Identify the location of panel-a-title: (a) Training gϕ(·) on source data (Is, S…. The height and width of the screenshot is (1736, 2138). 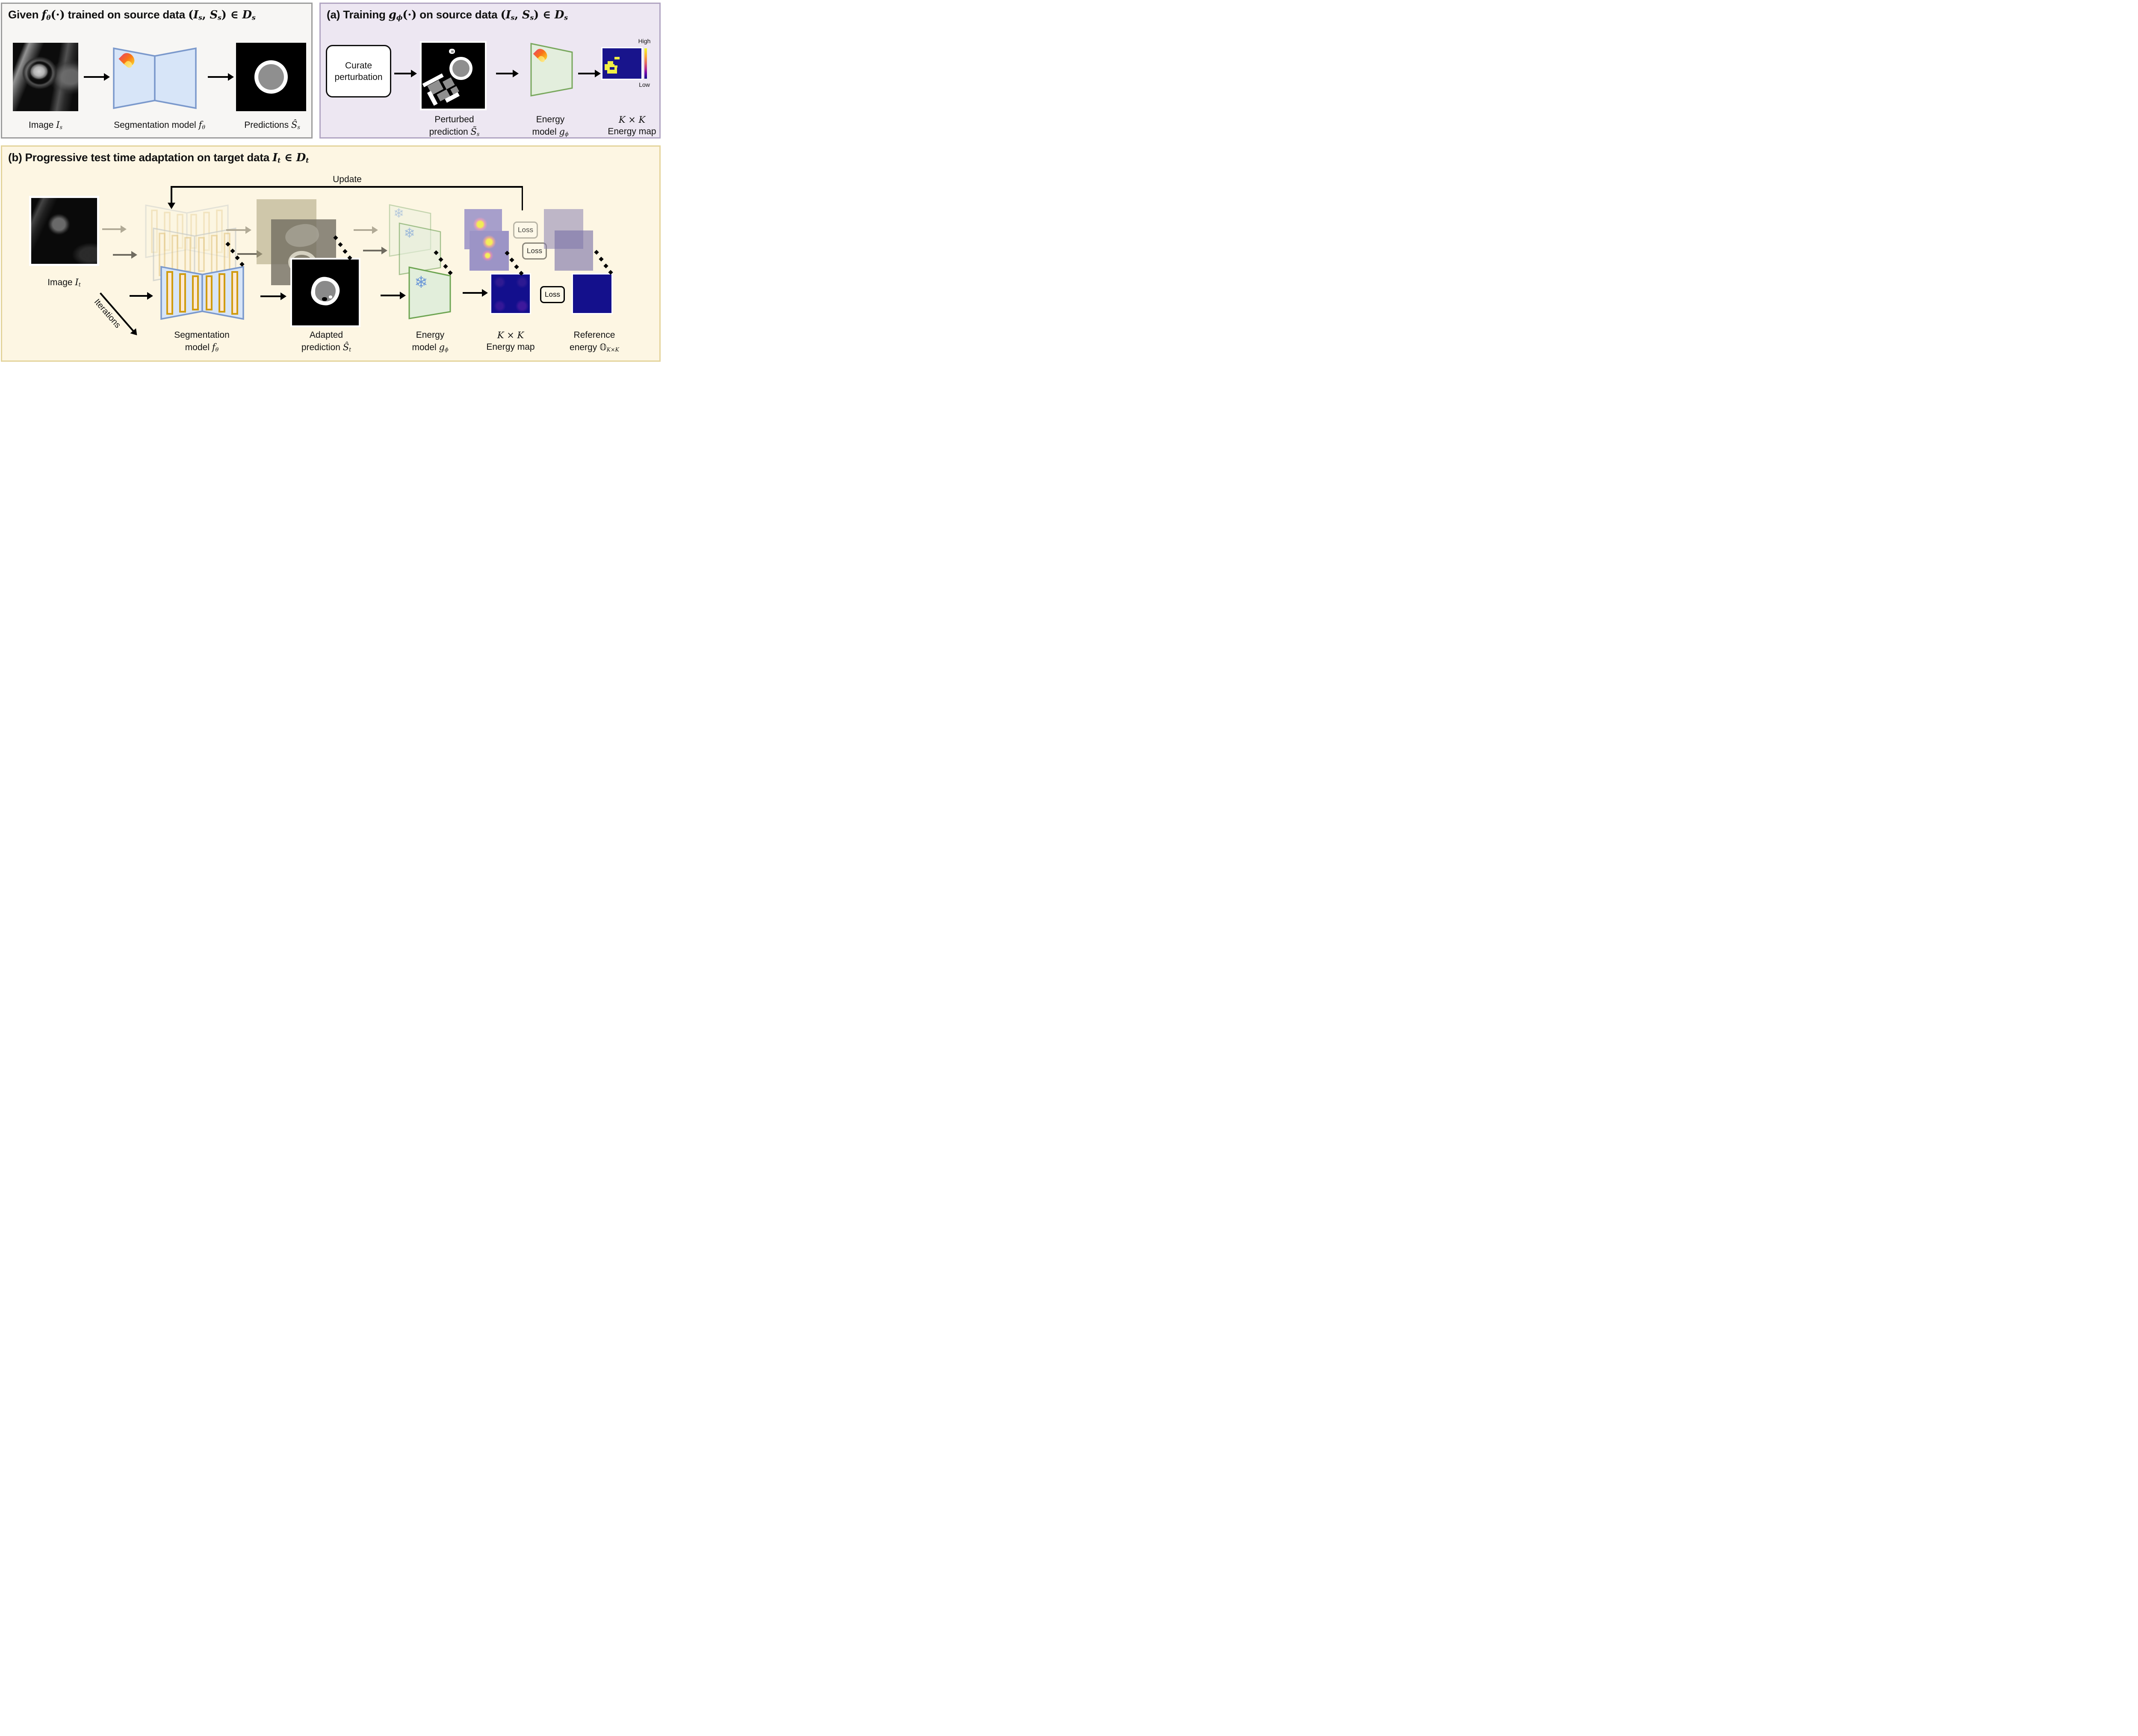
(447, 15).